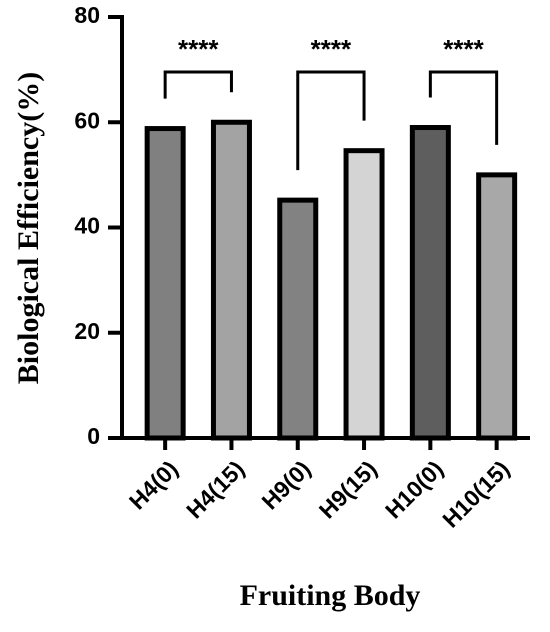  Describe the element at coordinates (87, 226) in the screenshot. I see `y-tick-label: 40` at that location.